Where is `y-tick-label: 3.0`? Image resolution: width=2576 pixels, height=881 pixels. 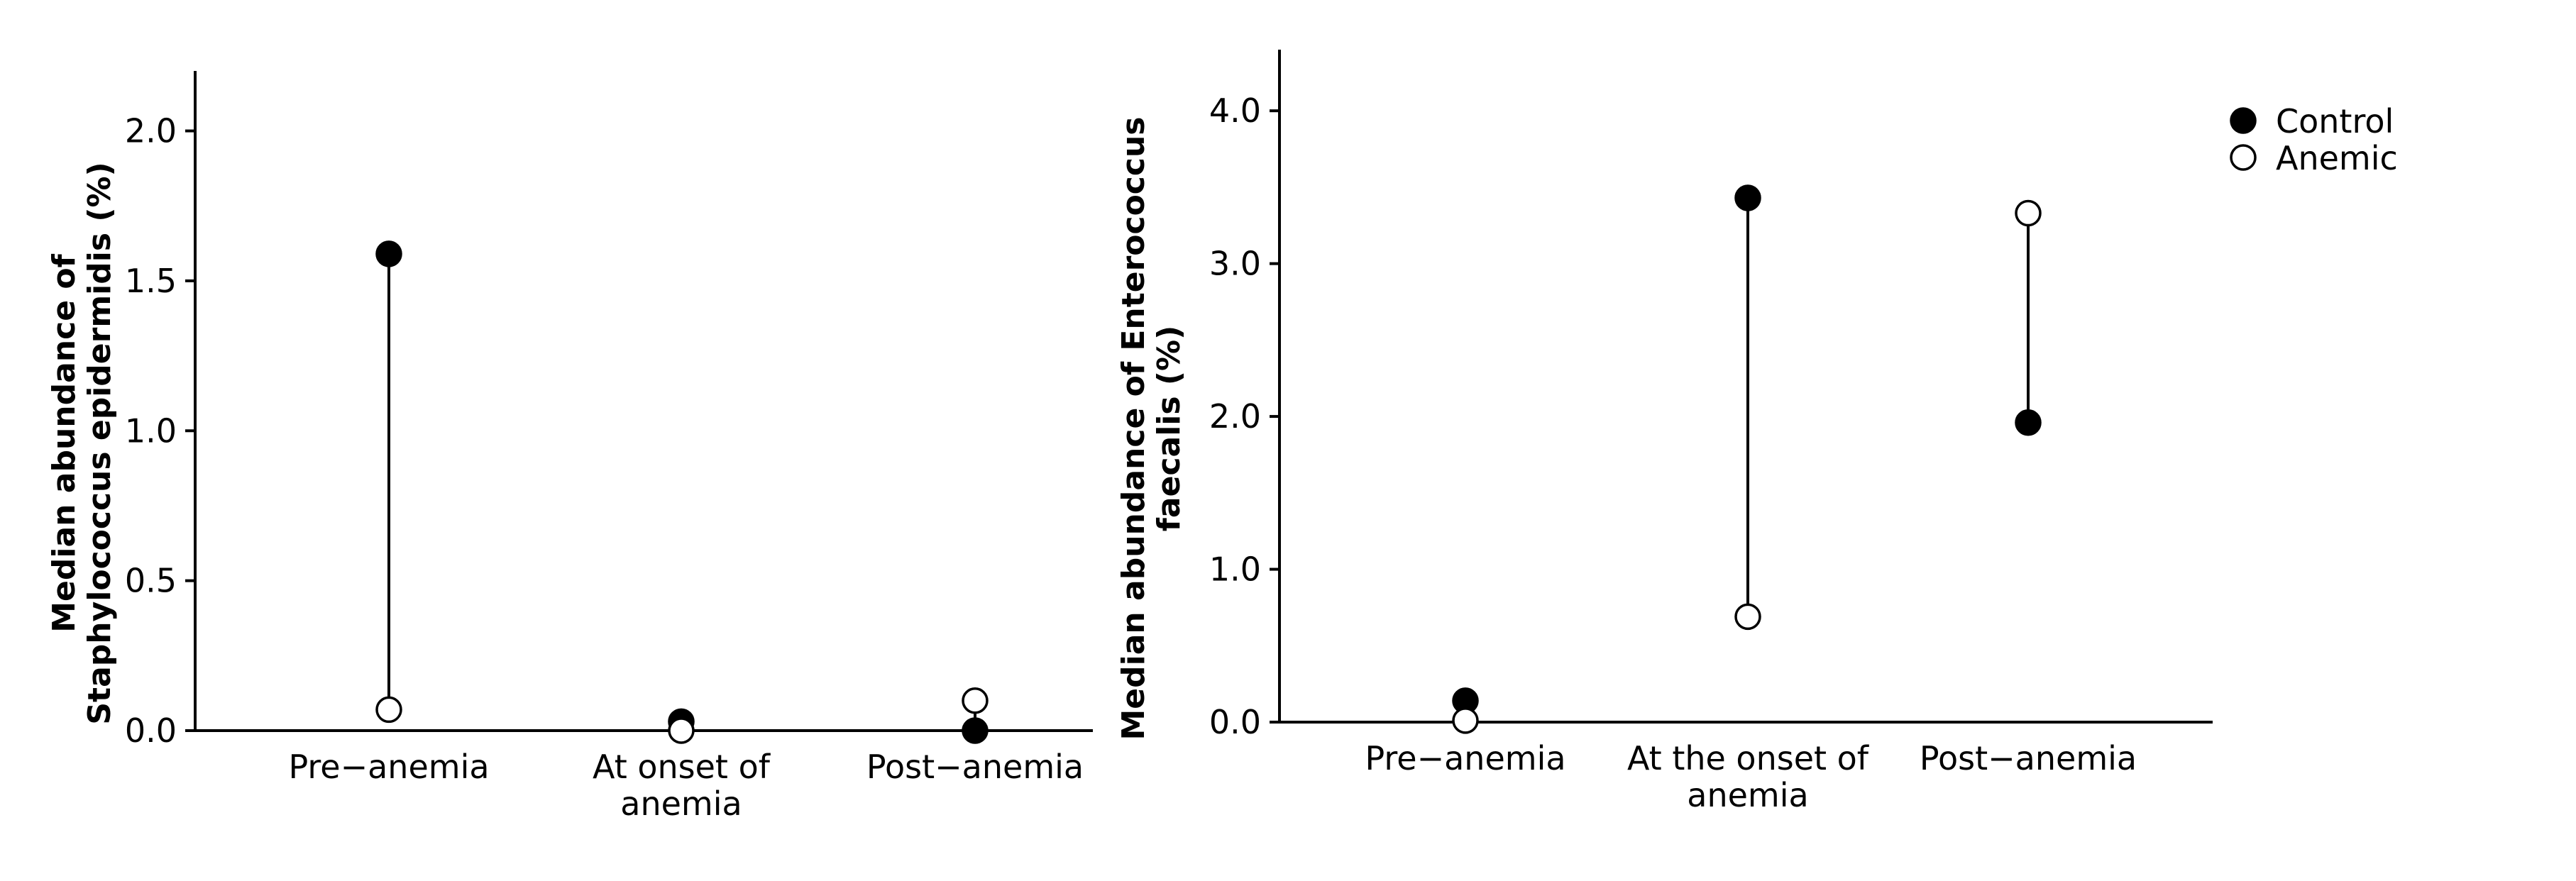 y-tick-label: 3.0 is located at coordinates (1235, 264).